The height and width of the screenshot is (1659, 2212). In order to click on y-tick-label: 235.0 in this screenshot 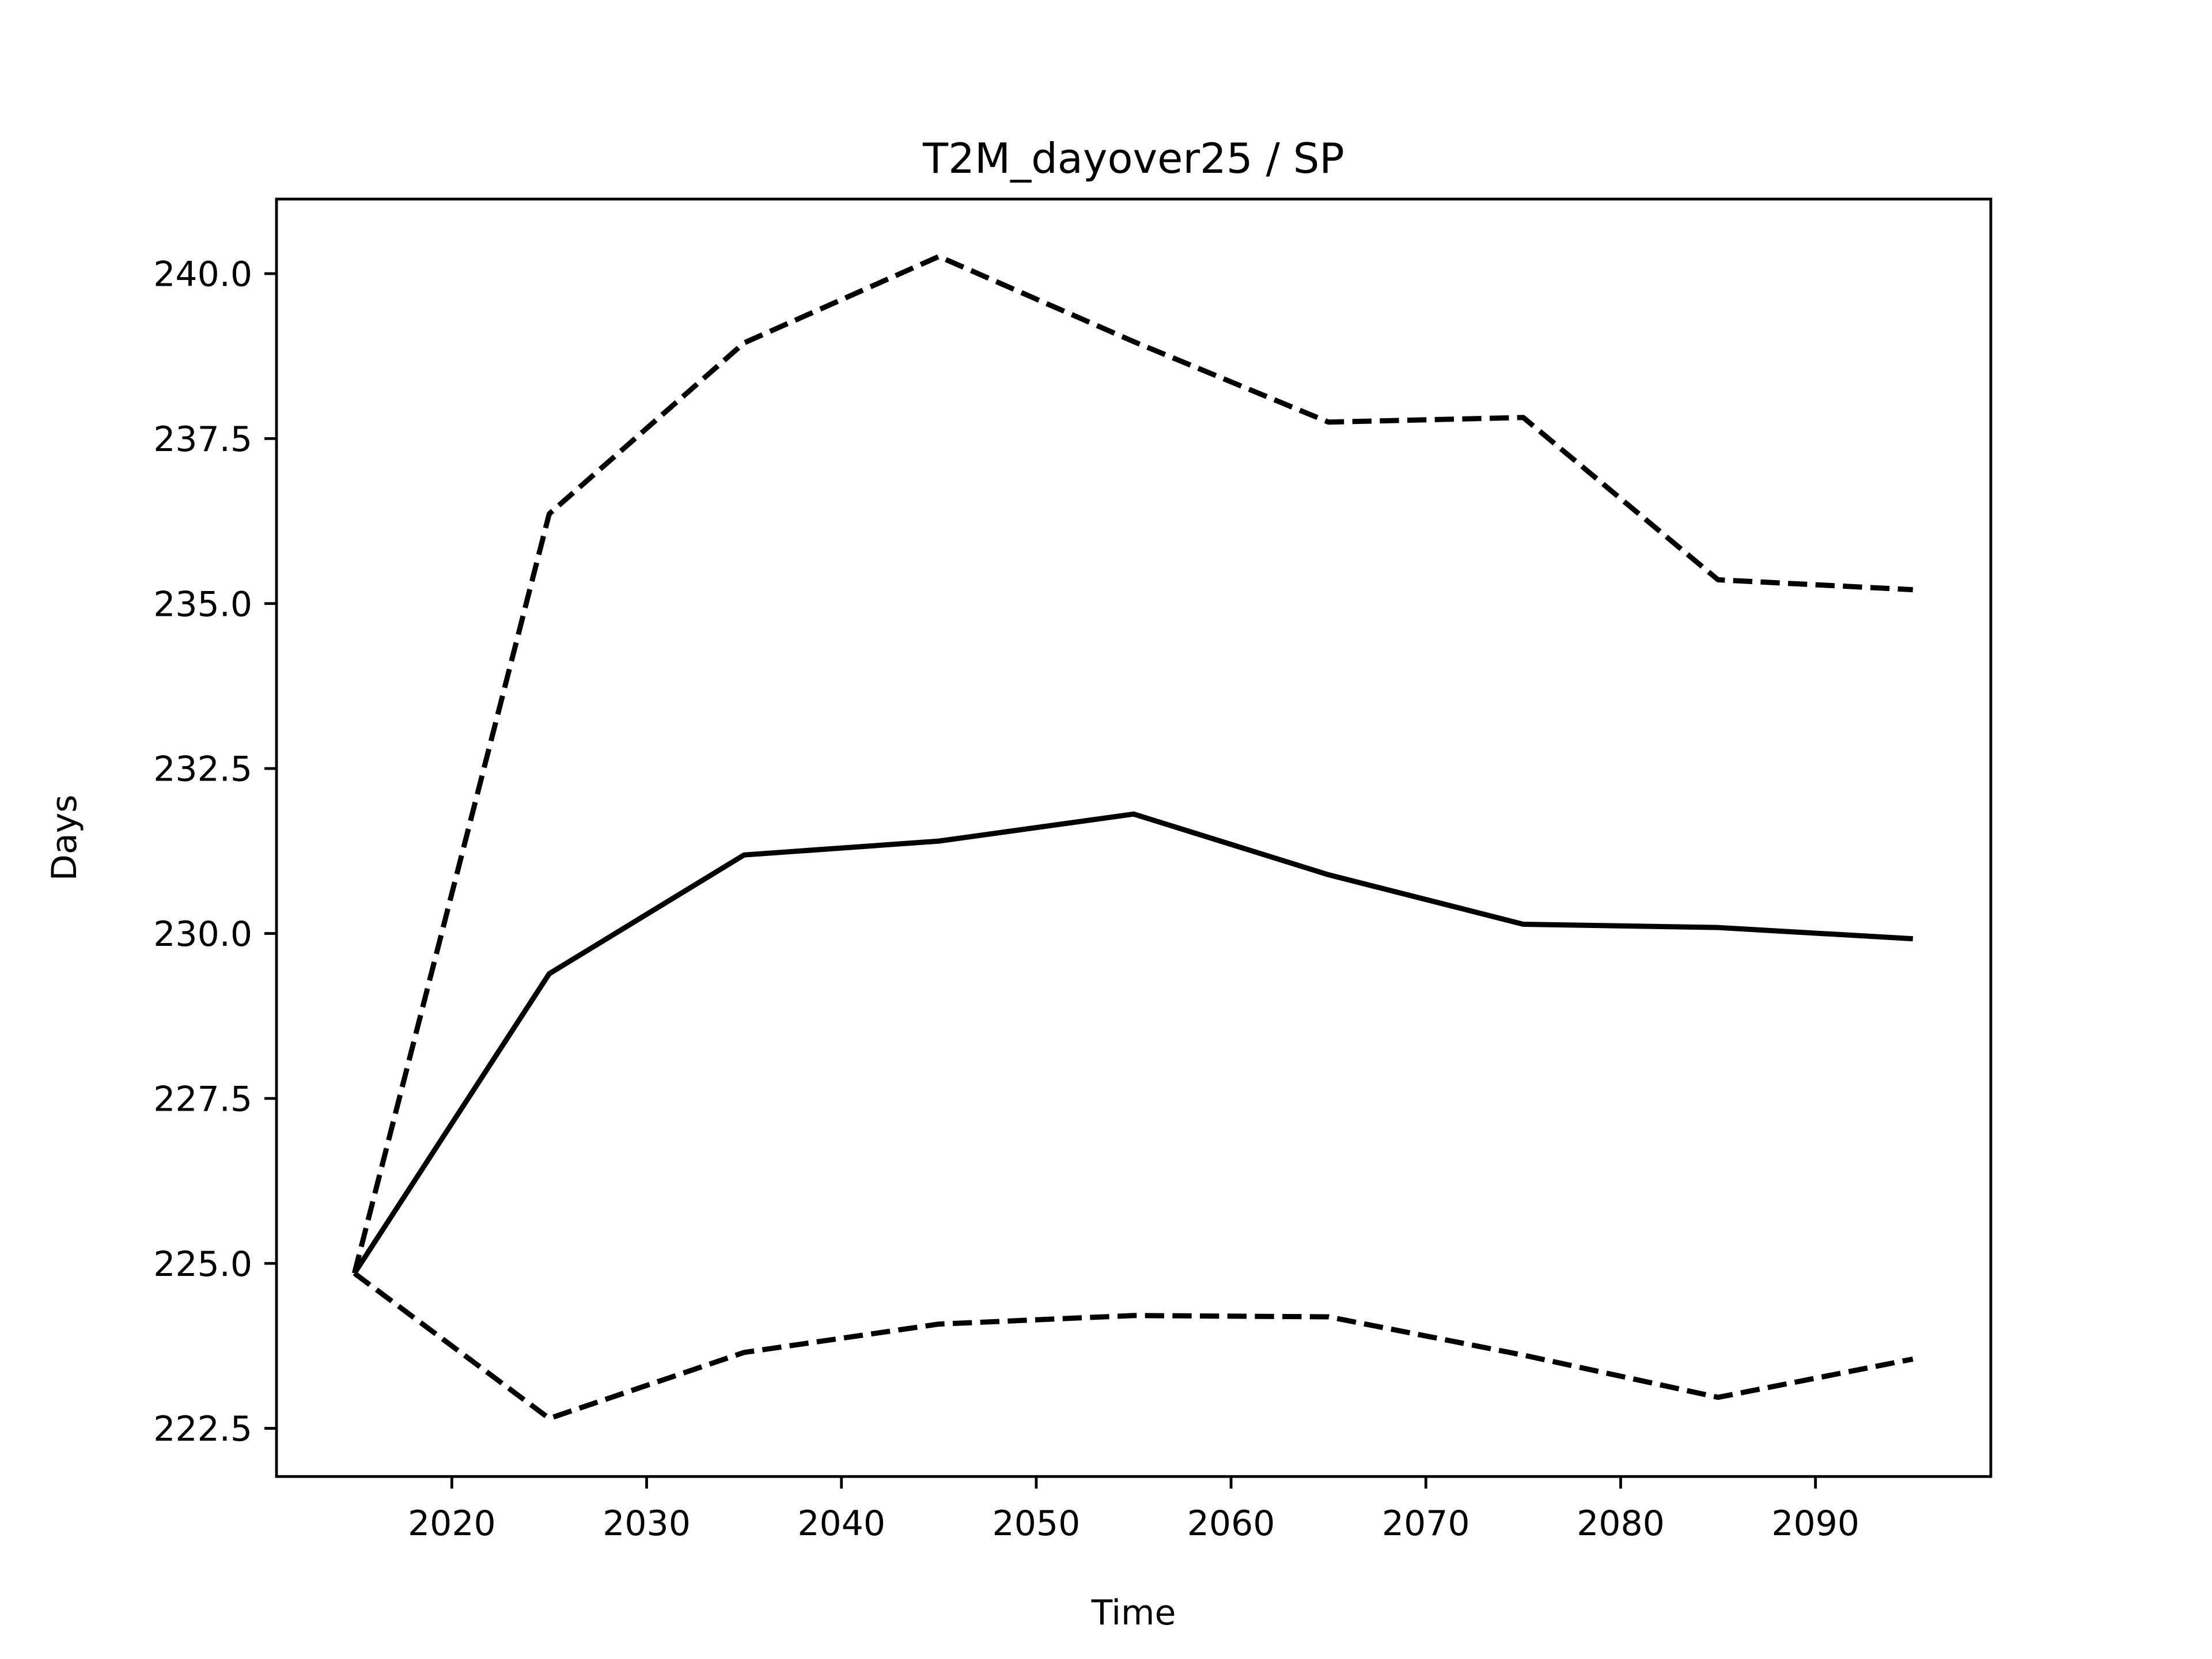, I will do `click(202, 604)`.